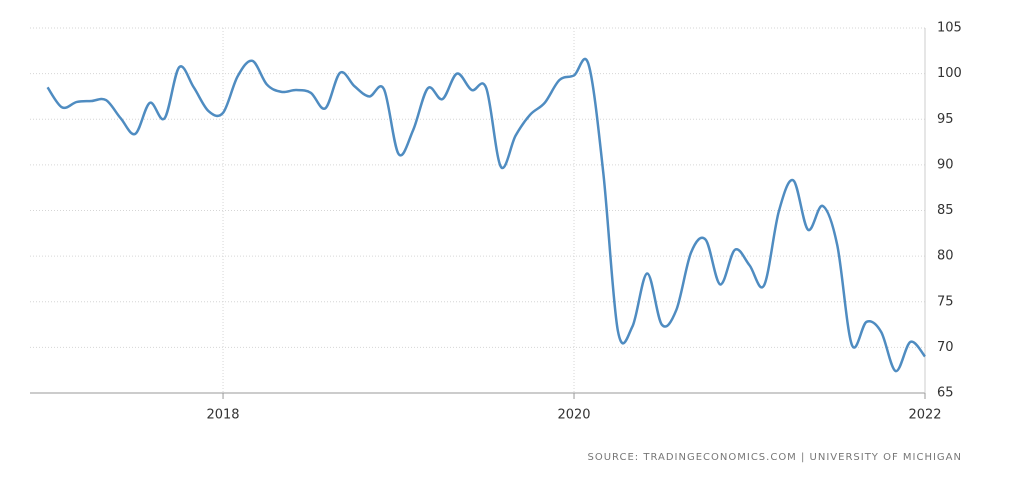 This screenshot has width=1024, height=477. What do you see at coordinates (945, 119) in the screenshot?
I see `y-tick-label: 95` at bounding box center [945, 119].